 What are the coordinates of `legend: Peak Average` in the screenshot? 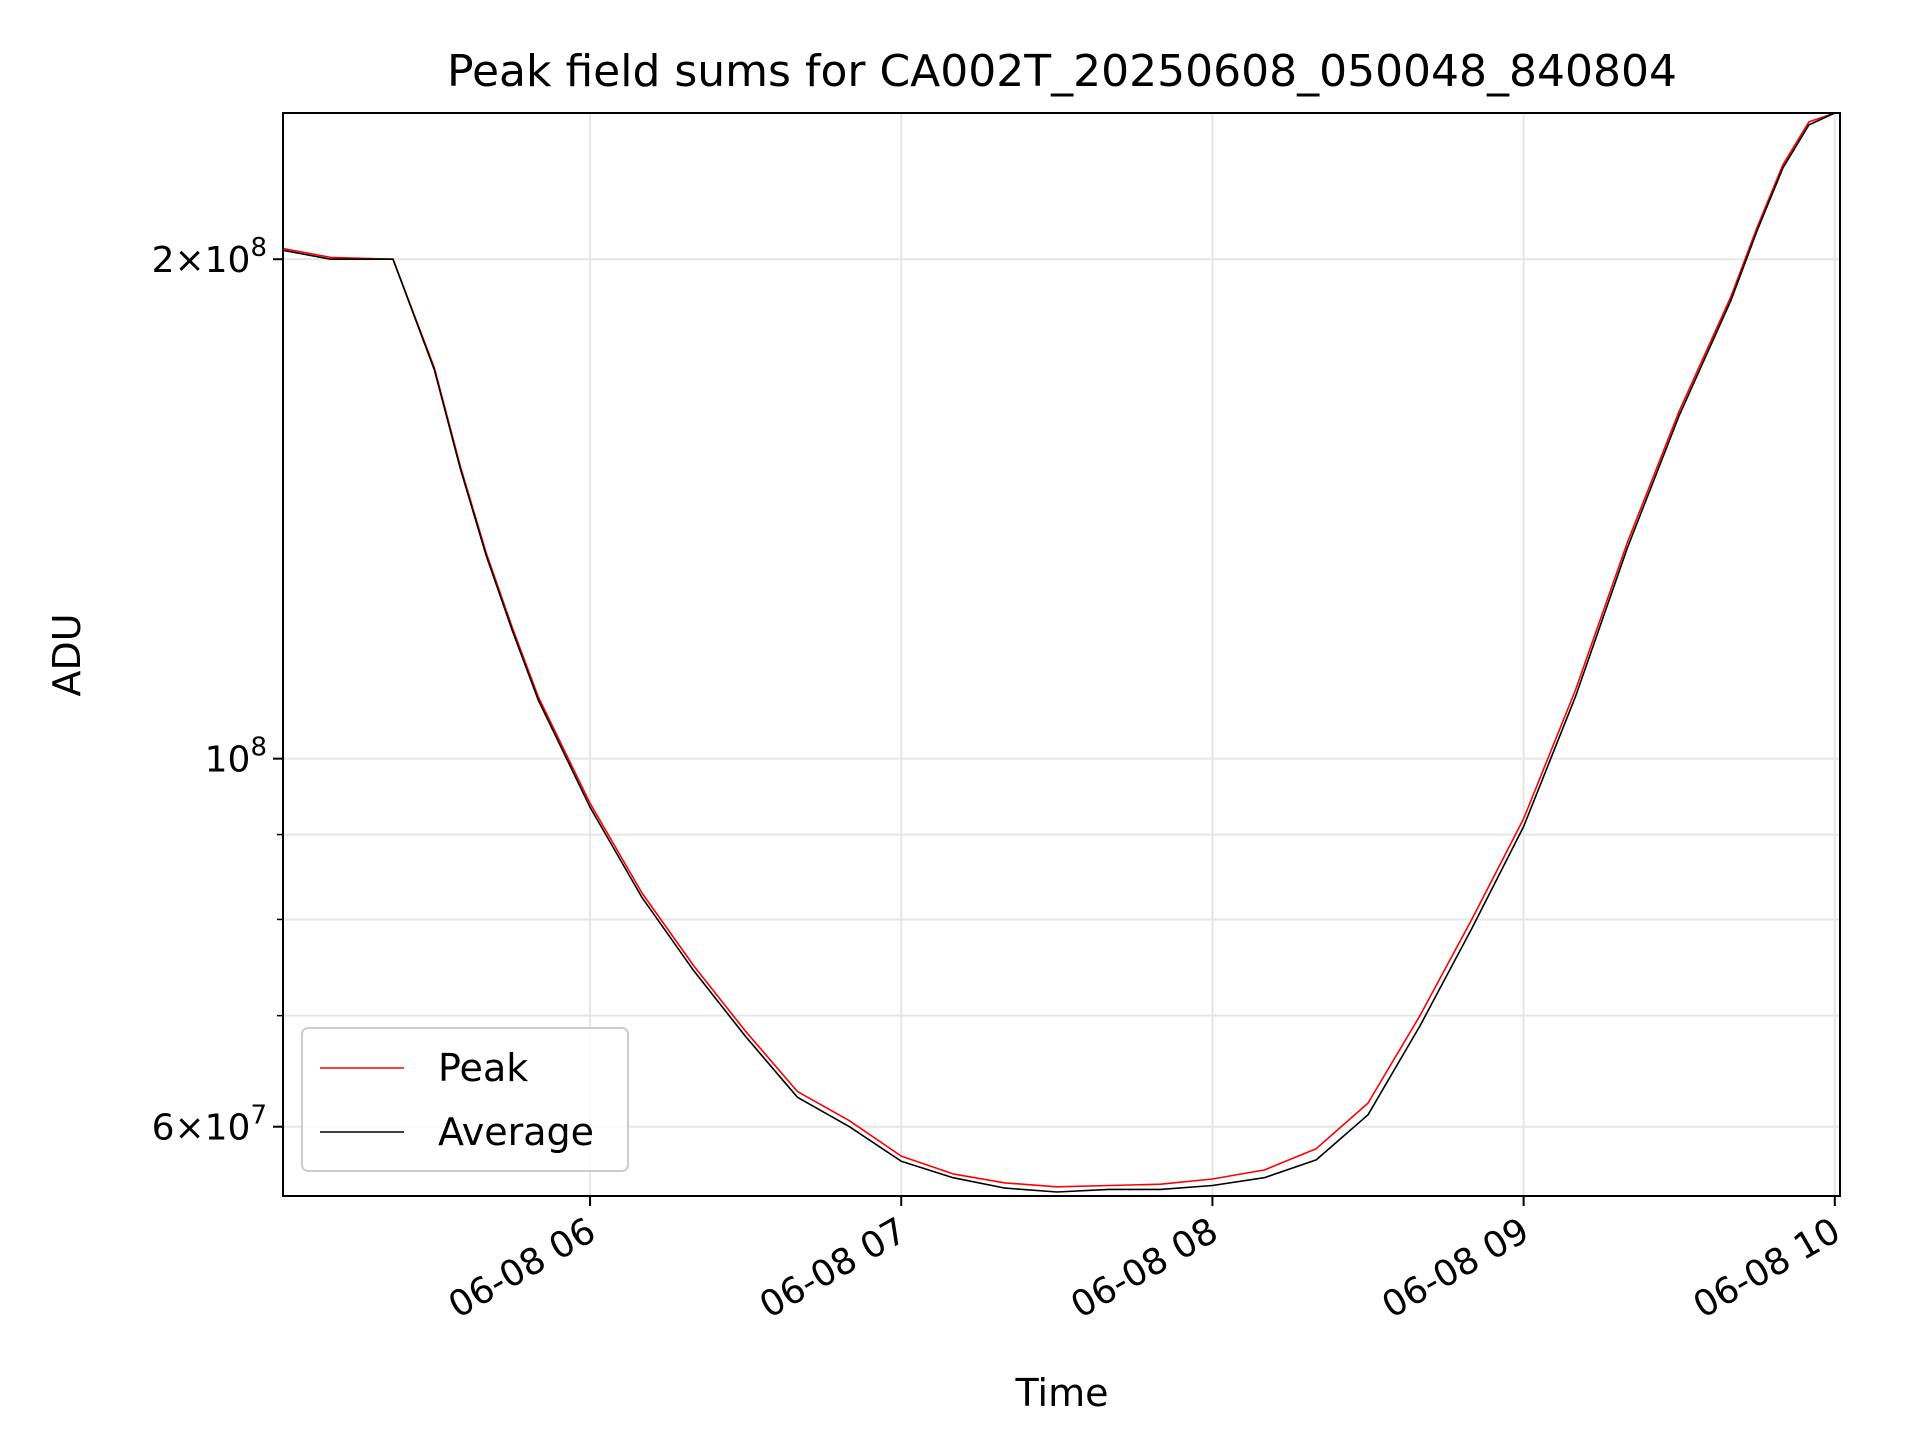 It's located at (465, 1099).